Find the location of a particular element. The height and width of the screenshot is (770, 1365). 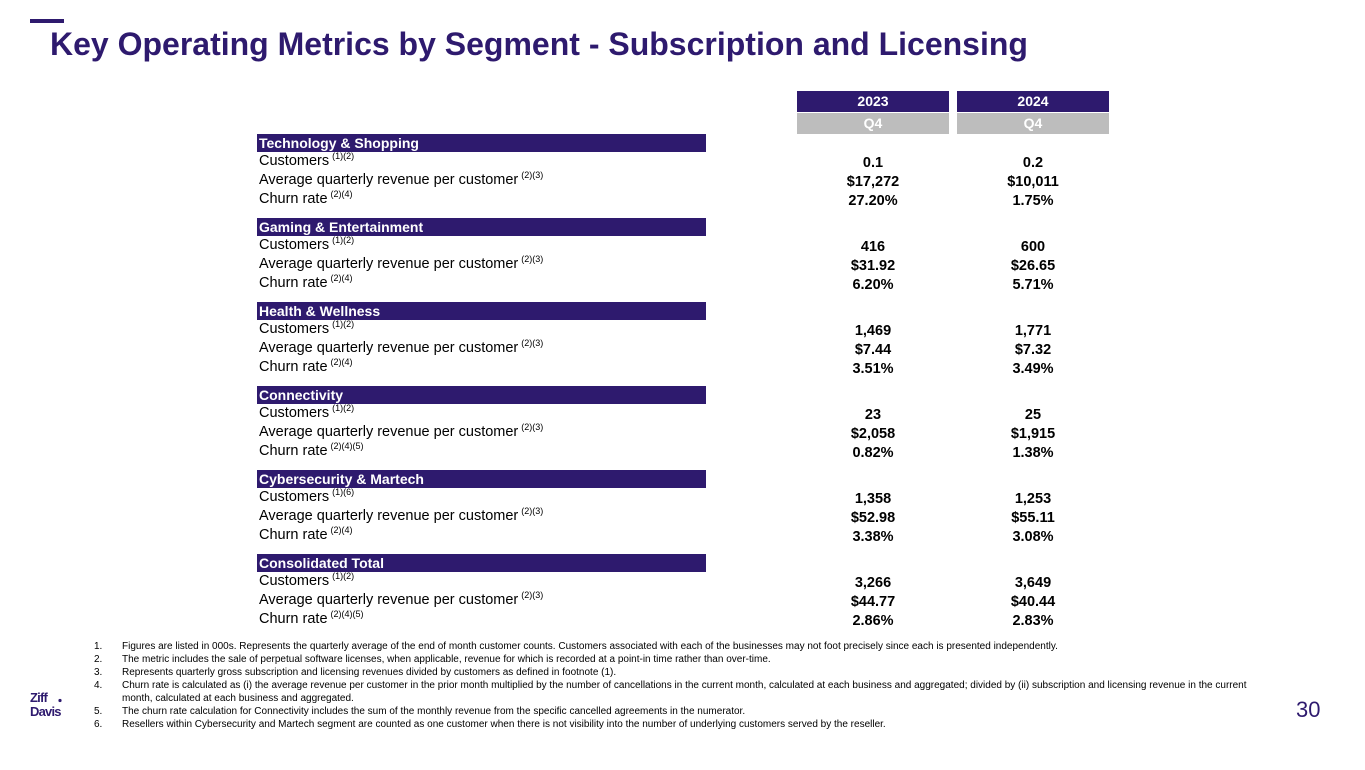

segment-header: Health & Wellness is located at coordinates (481, 311).